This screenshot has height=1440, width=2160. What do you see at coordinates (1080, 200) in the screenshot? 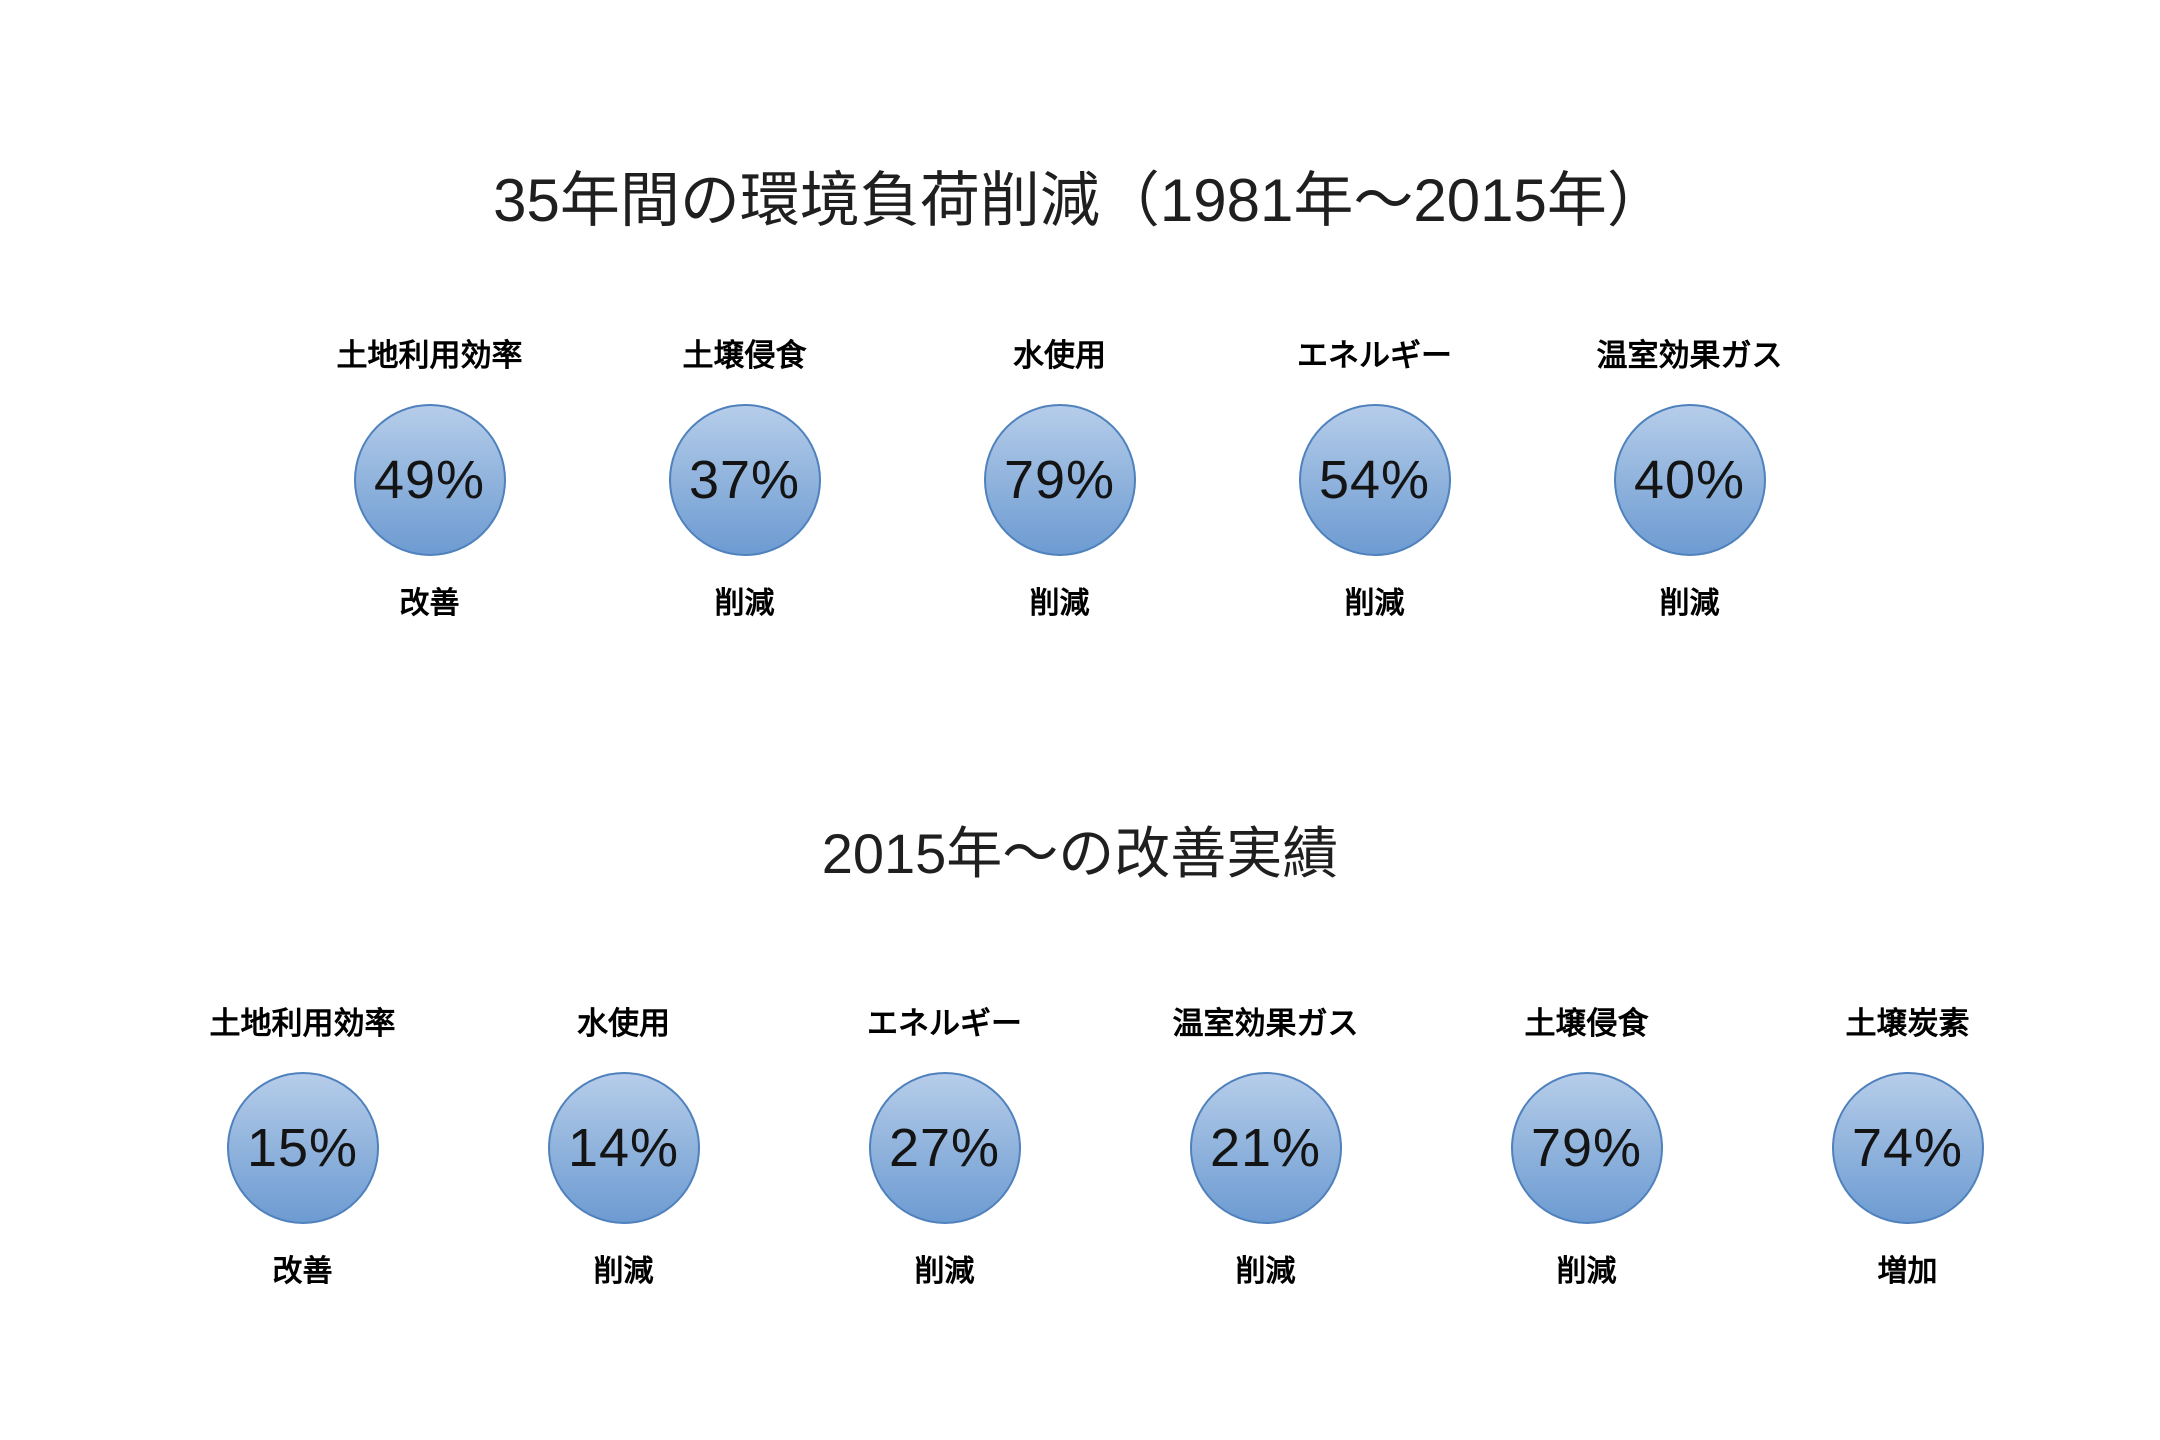
I see `section1-title: 35年間の環境負荷削減（1981年～2015年）` at bounding box center [1080, 200].